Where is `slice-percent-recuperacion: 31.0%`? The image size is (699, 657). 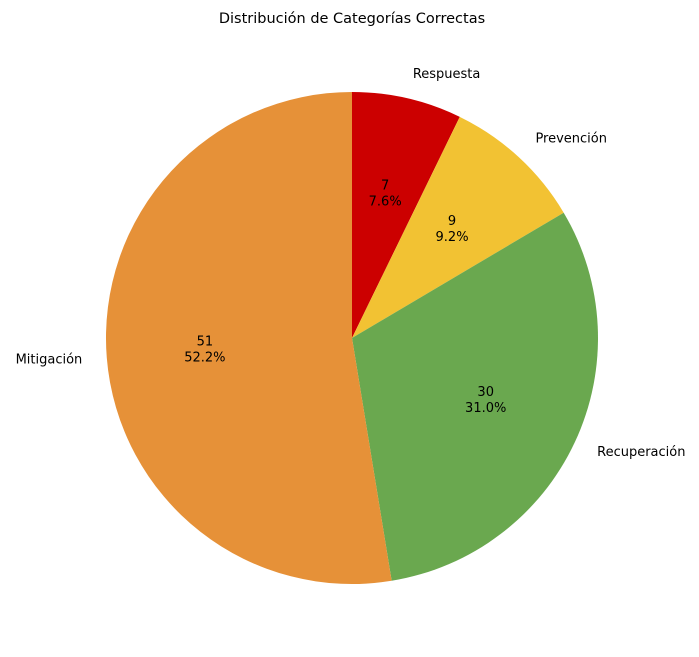
slice-percent-recuperacion: 31.0% is located at coordinates (485, 408).